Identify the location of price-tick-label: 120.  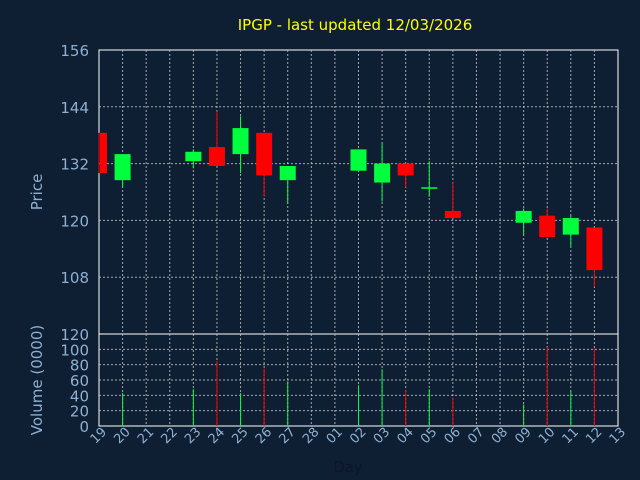
(74, 221).